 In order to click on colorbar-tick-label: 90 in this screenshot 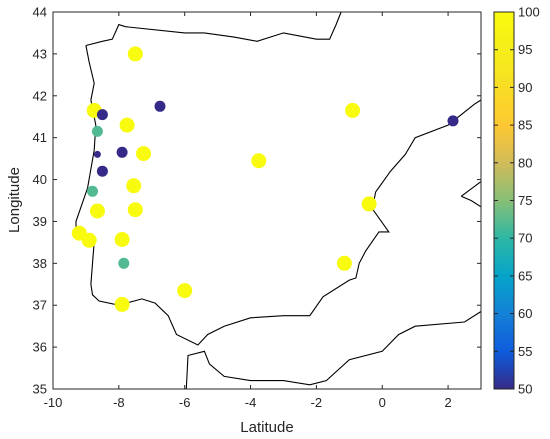, I will do `click(525, 87)`.